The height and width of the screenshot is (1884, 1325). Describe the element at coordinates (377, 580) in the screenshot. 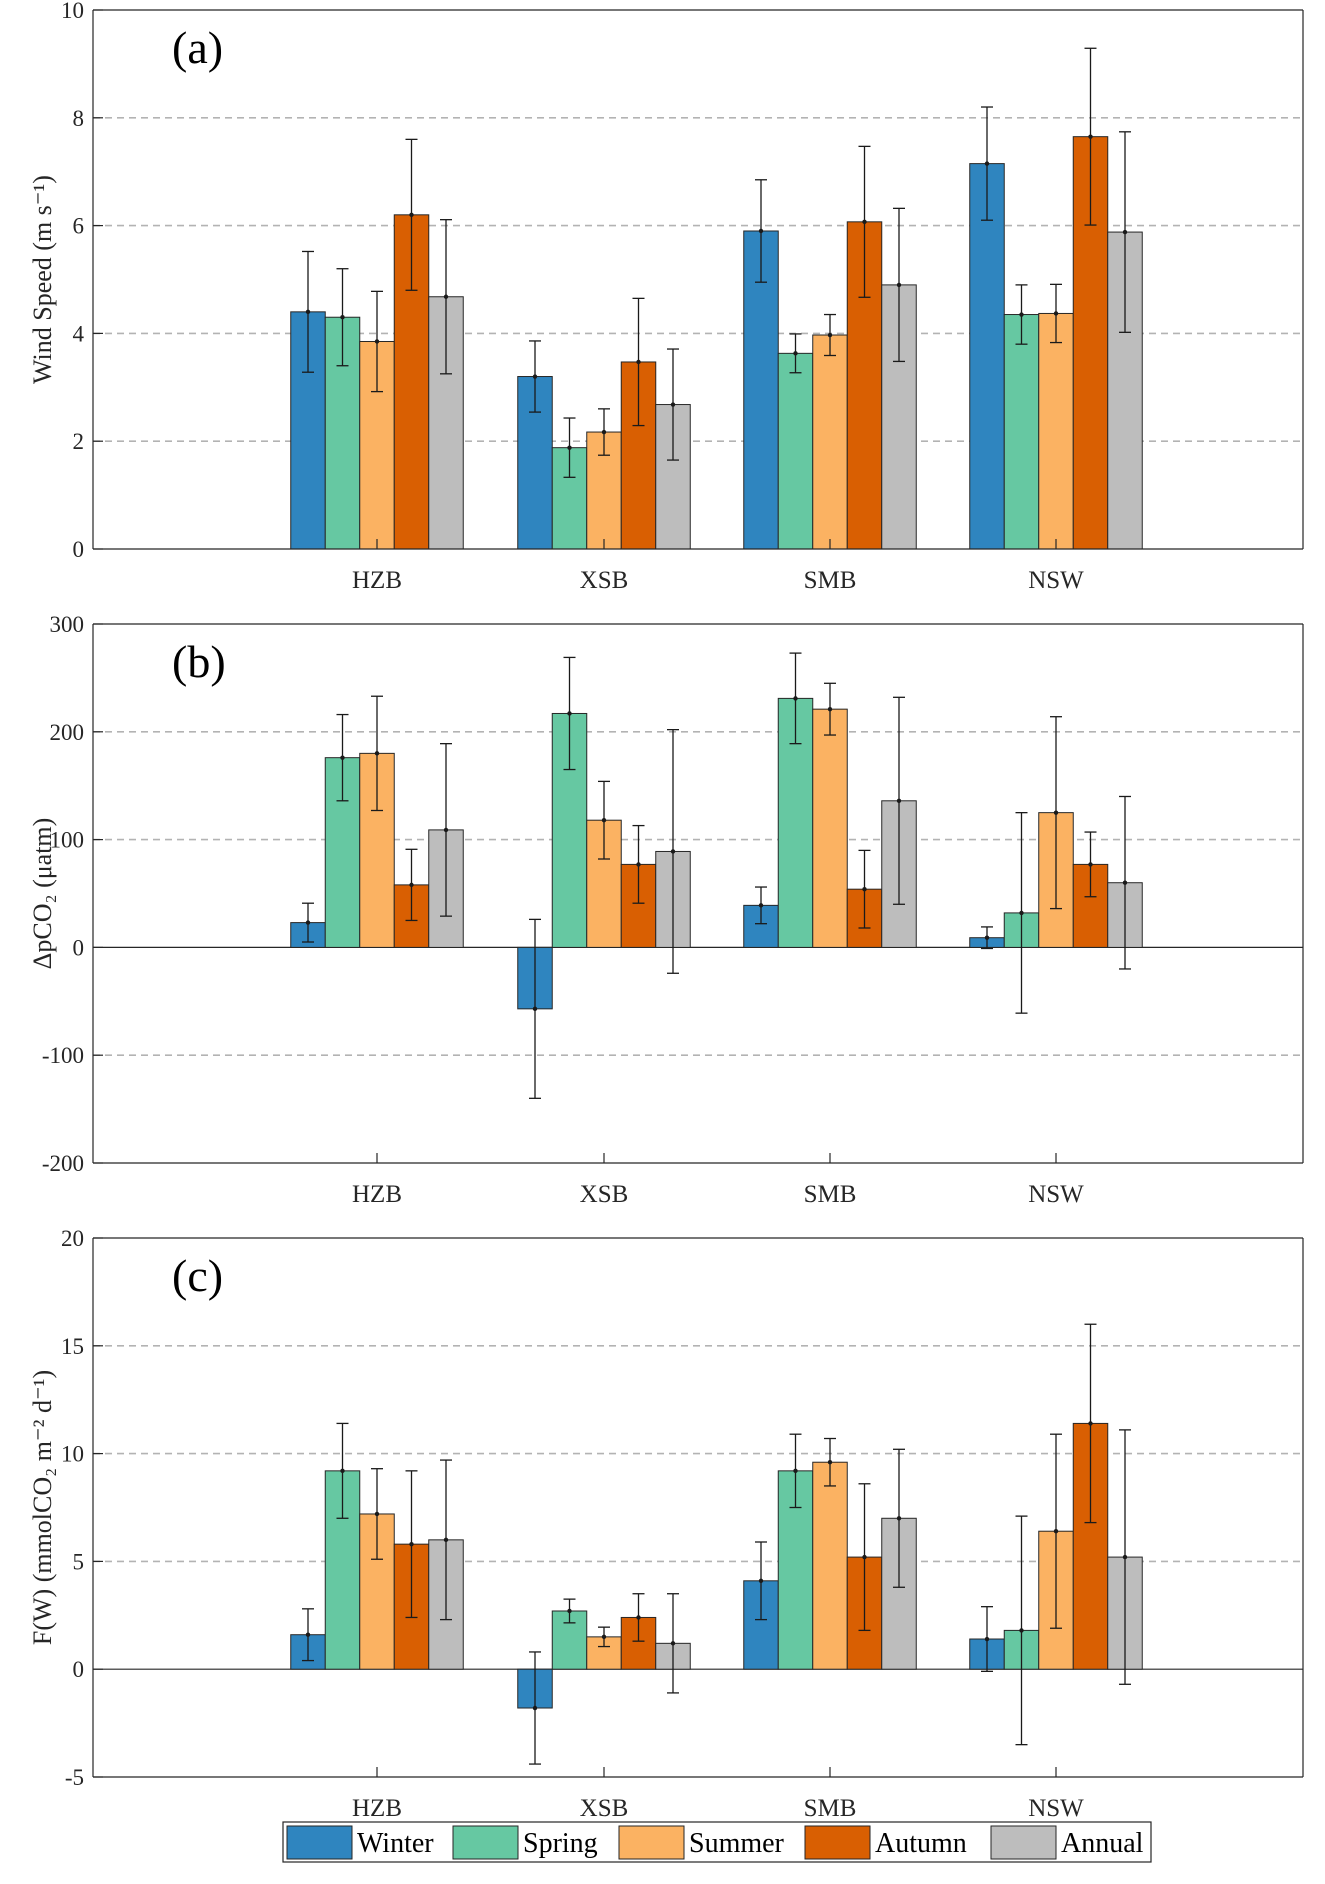

I see `x-tick-label-hzb: HZB` at that location.